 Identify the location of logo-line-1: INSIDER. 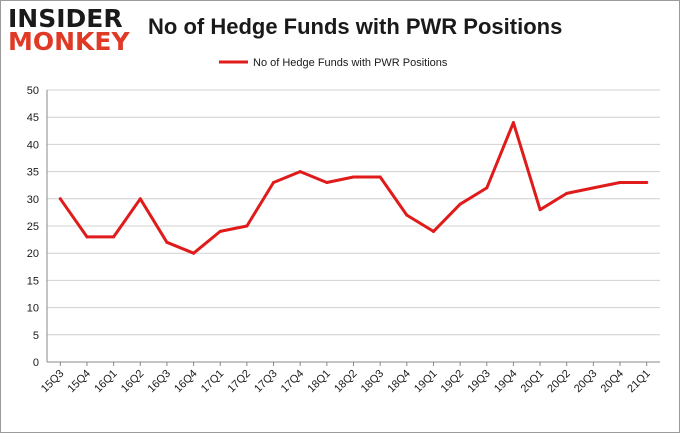
(65, 18).